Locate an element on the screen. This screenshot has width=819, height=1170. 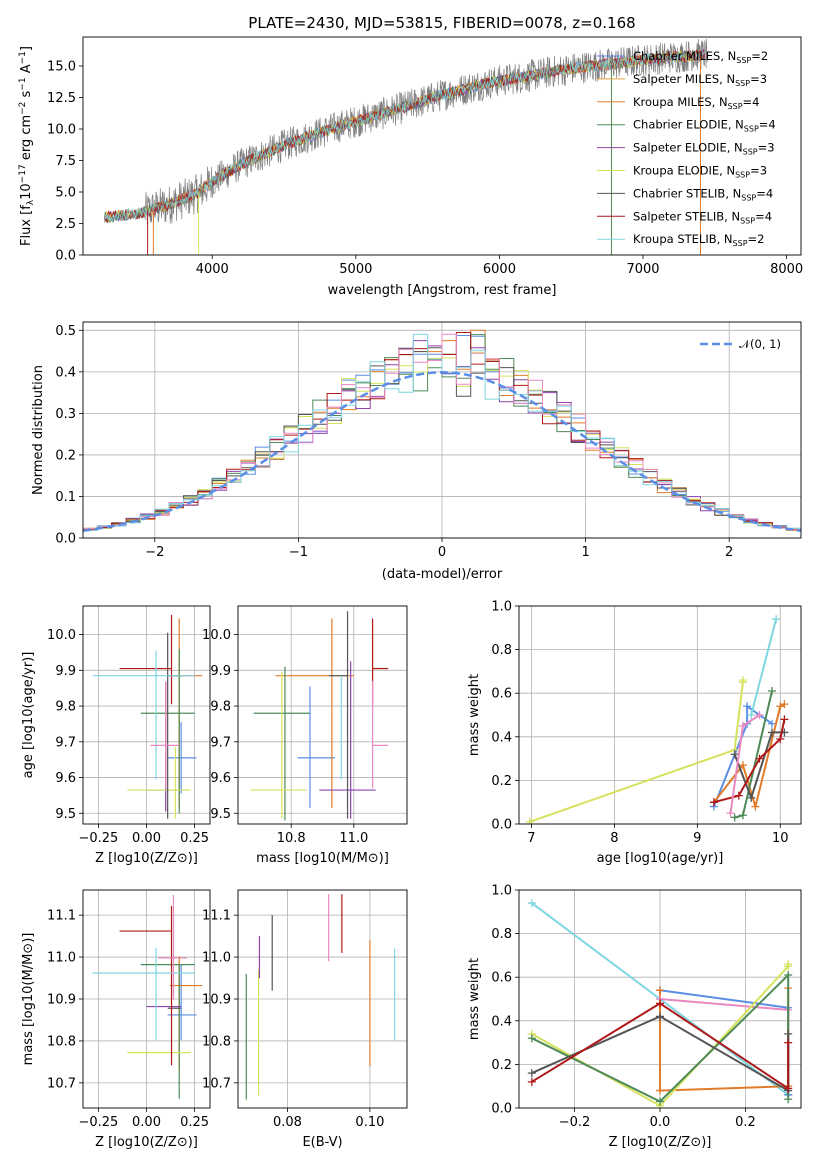
y-tick-label: 0.8 is located at coordinates (501, 934).